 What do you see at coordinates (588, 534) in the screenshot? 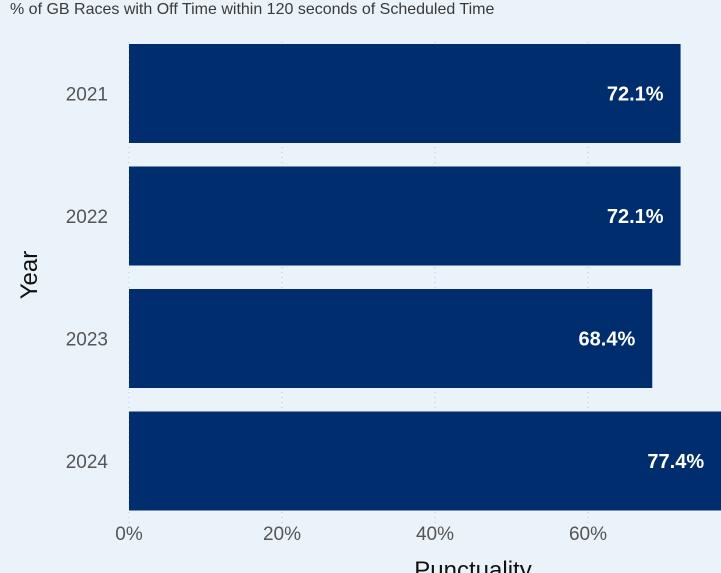
I see `x-tick-label-3: 60%` at bounding box center [588, 534].